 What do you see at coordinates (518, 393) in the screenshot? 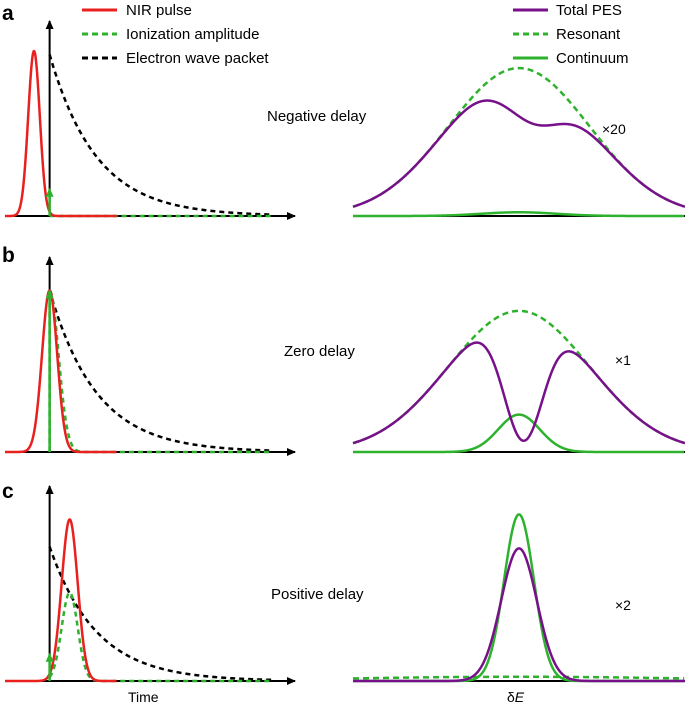
I see `total-pes-line-b` at bounding box center [518, 393].